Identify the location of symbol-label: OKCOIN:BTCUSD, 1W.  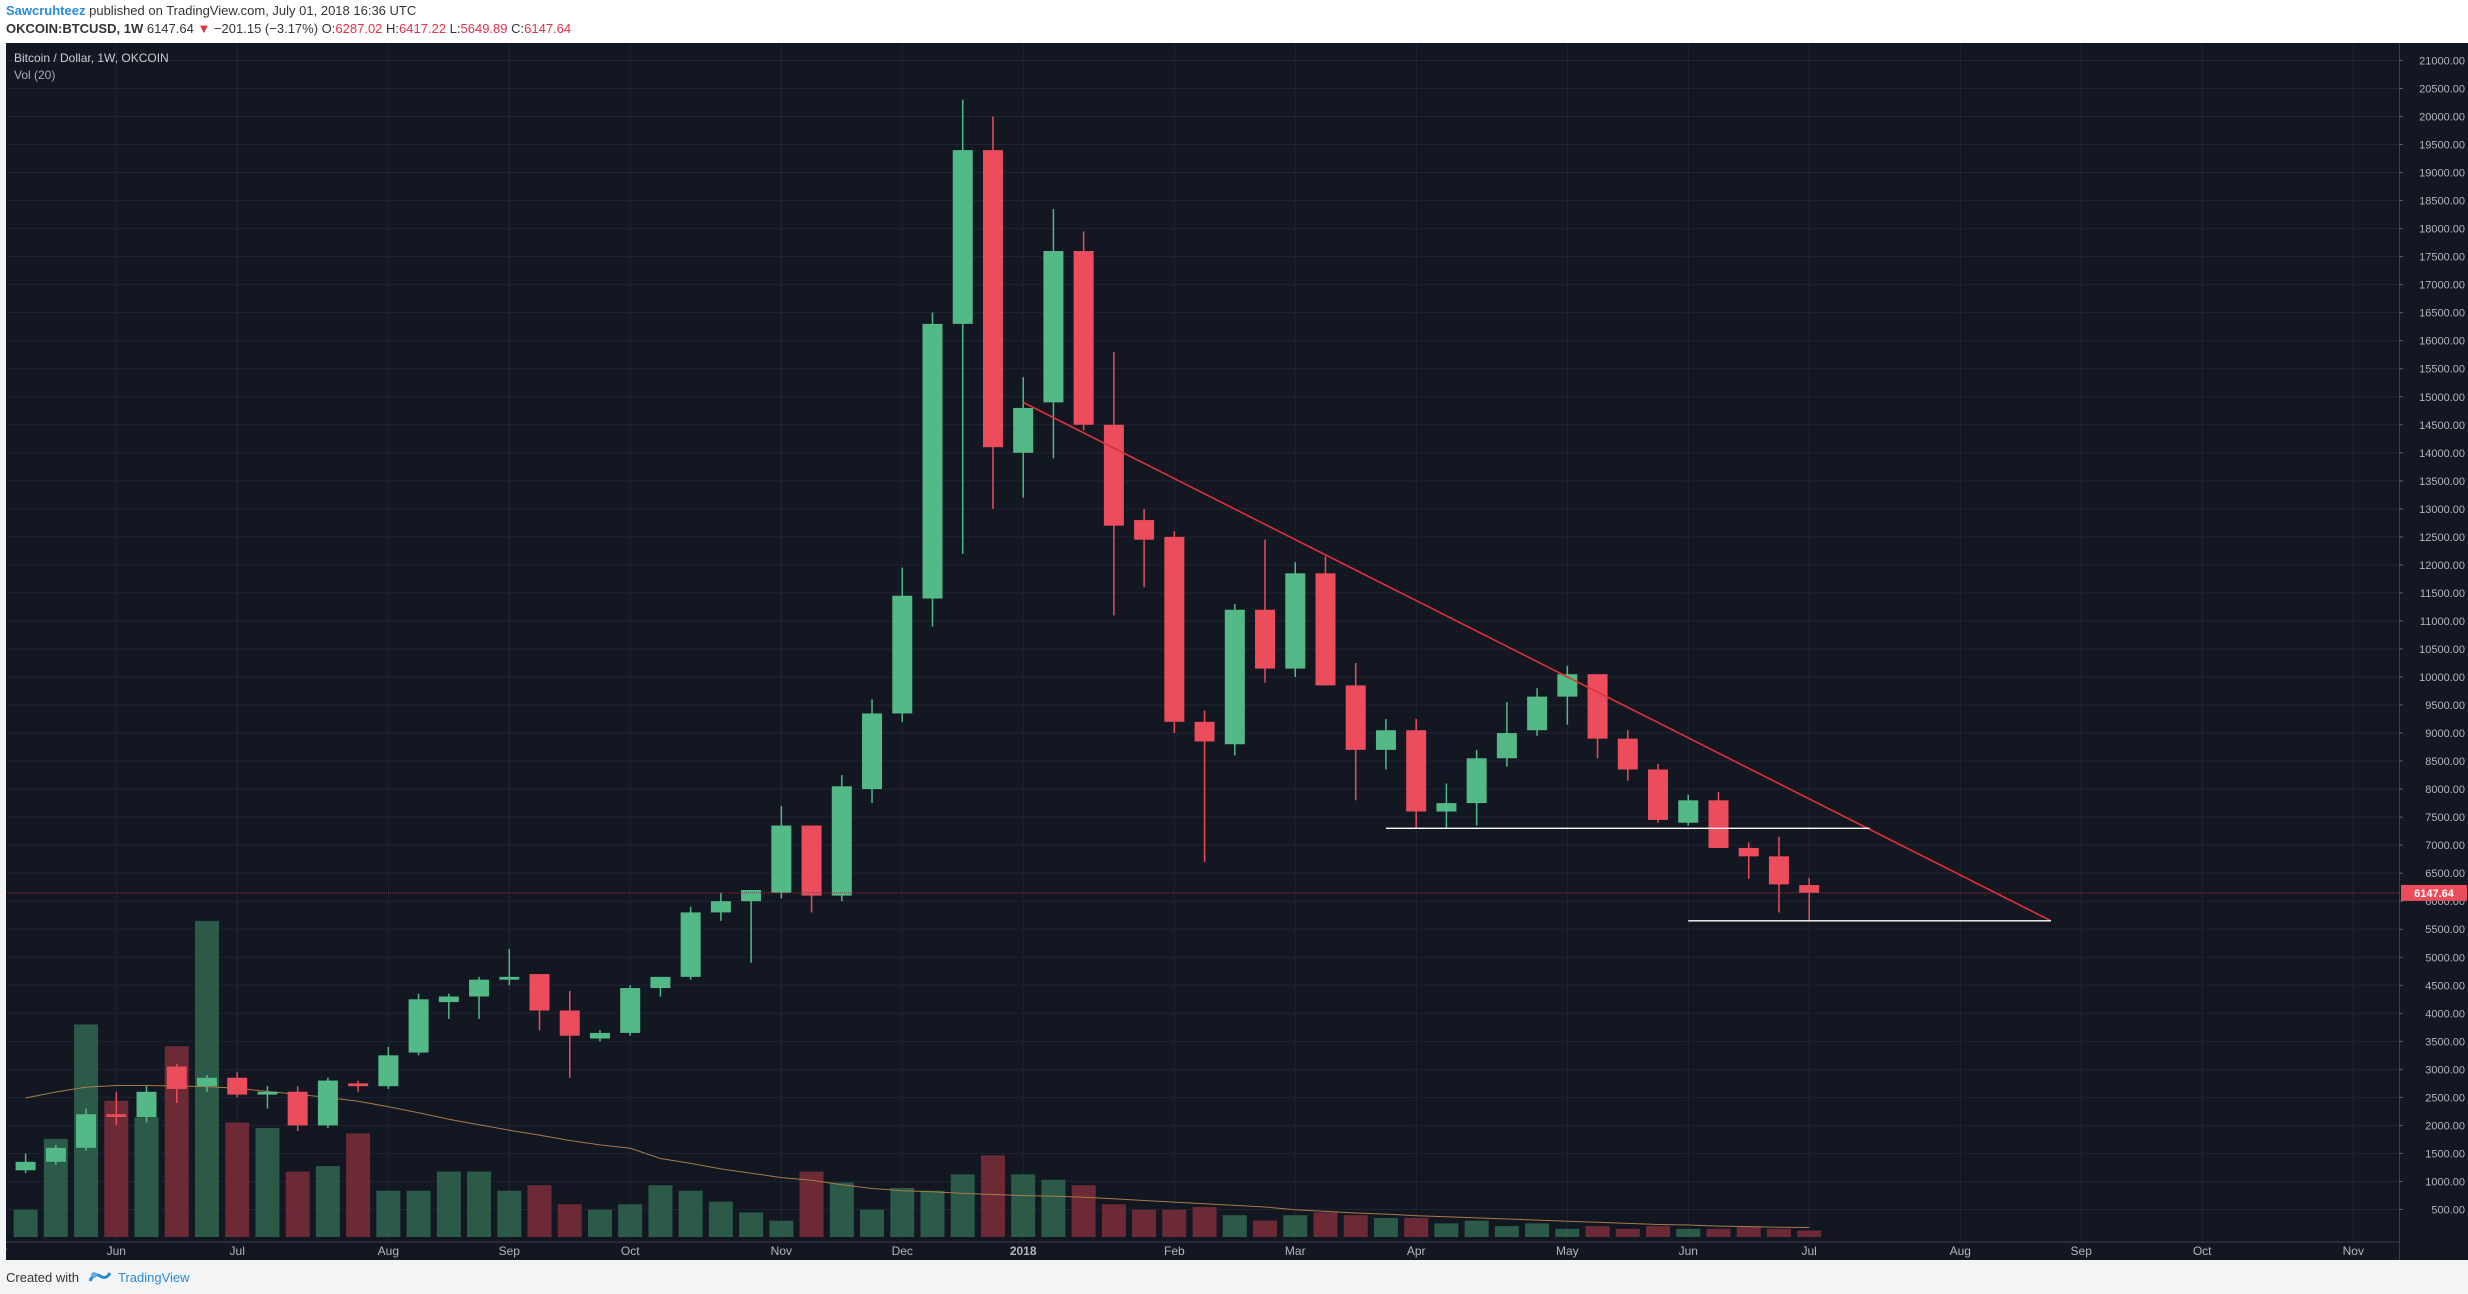
(75, 28).